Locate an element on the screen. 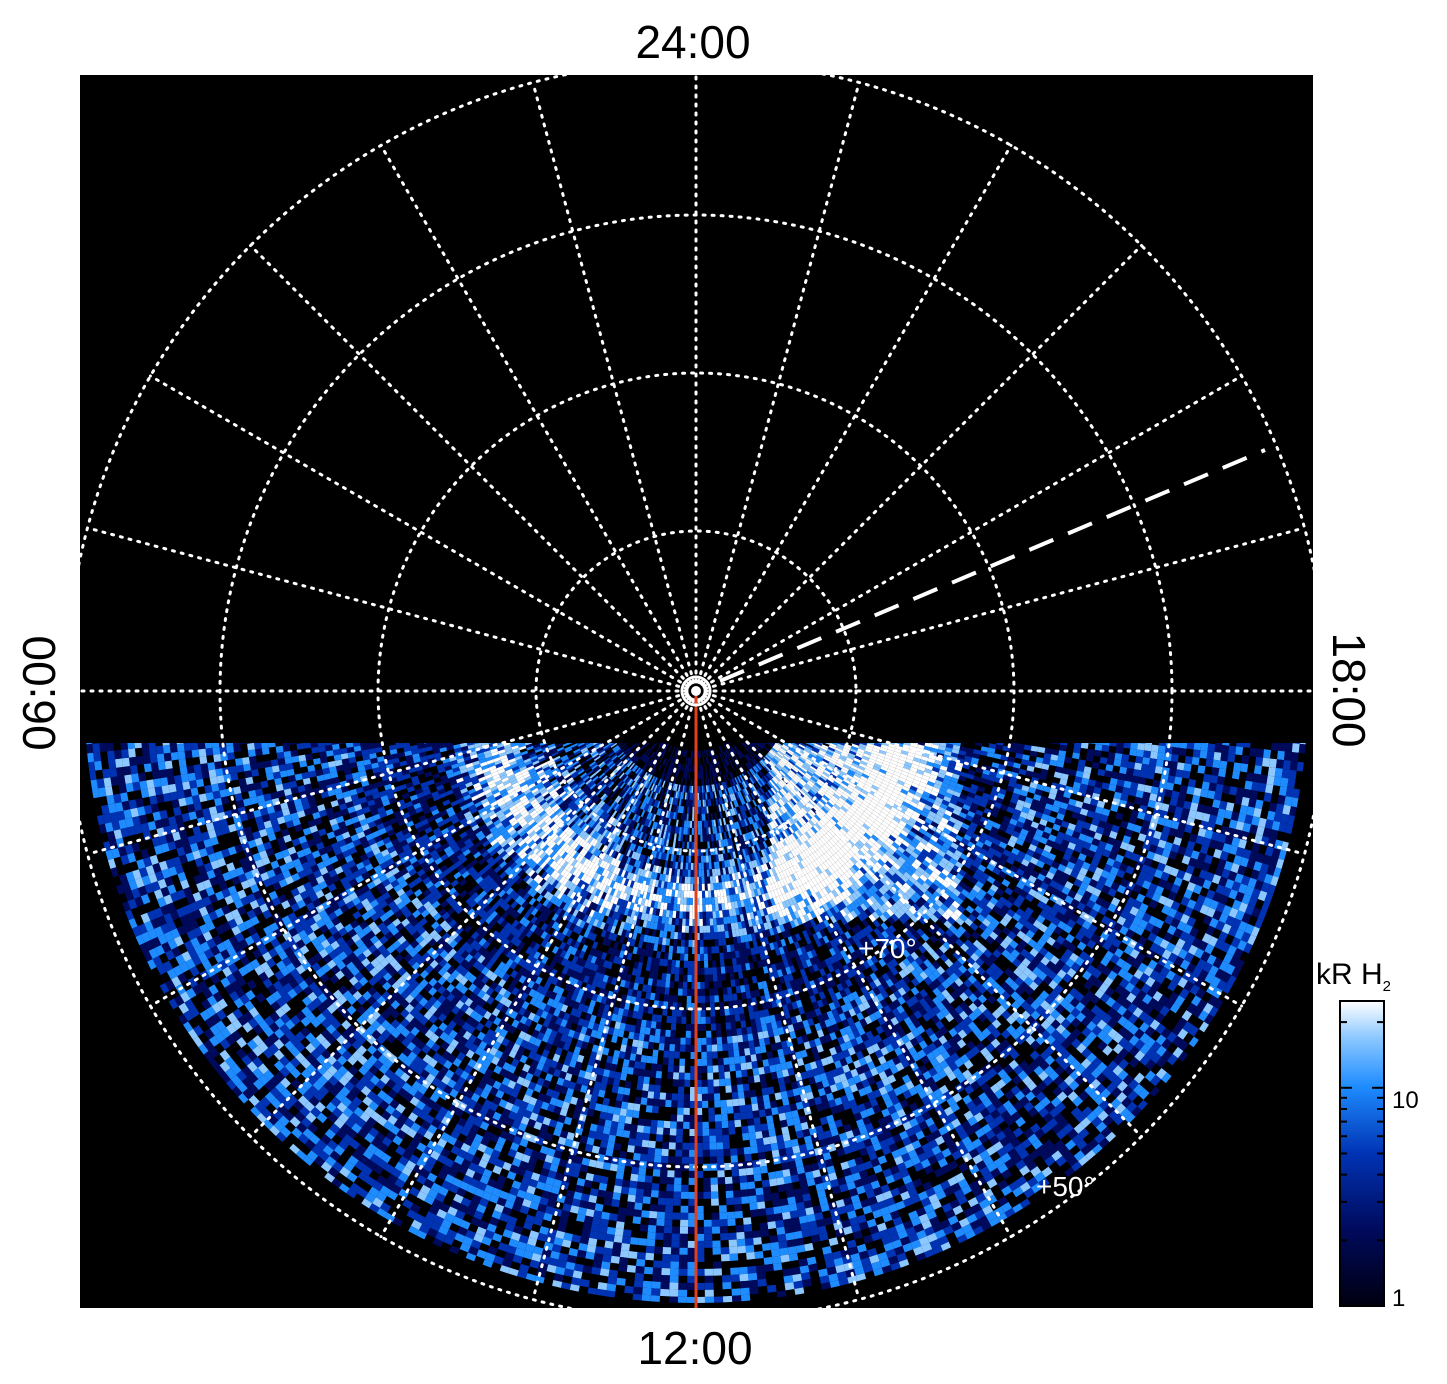 The width and height of the screenshot is (1447, 1384). local-time-label-bottom: 12:00 is located at coordinates (694, 1348).